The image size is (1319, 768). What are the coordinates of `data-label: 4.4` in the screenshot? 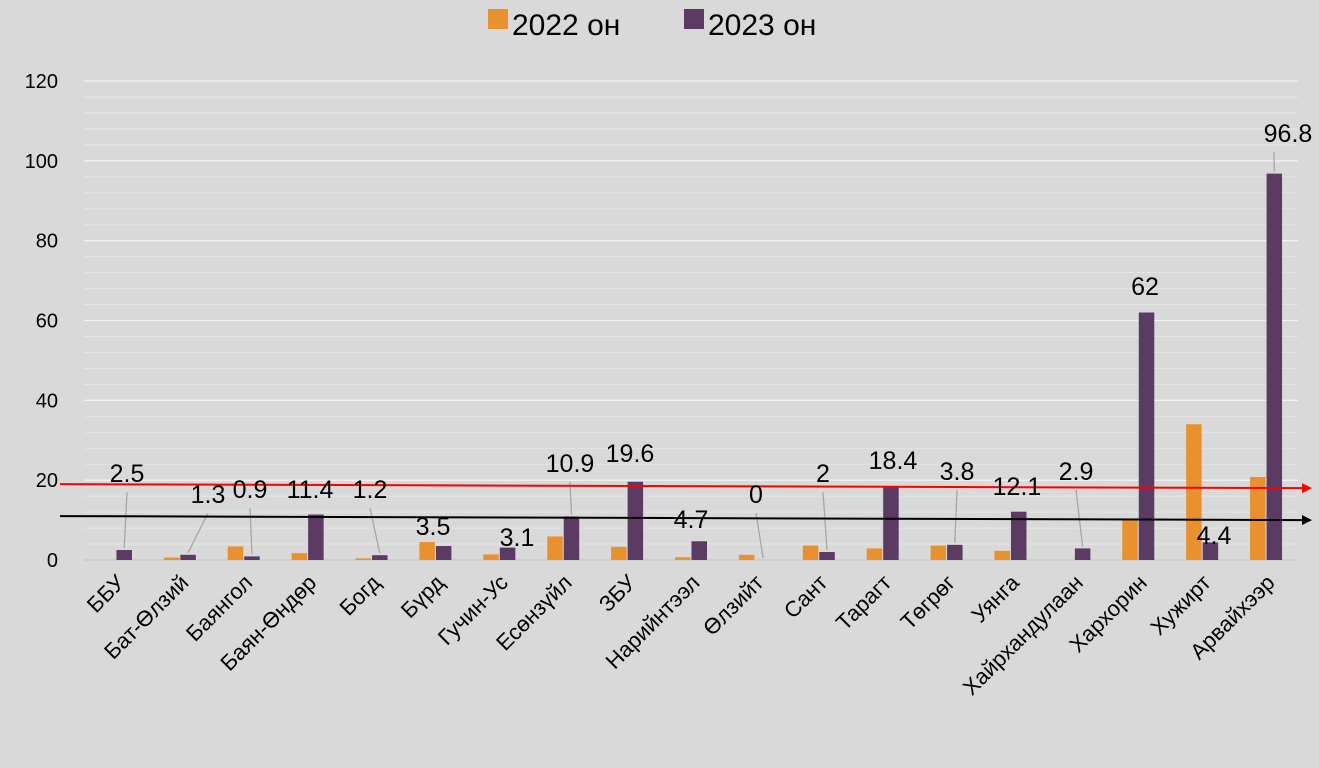 It's located at (1214, 536).